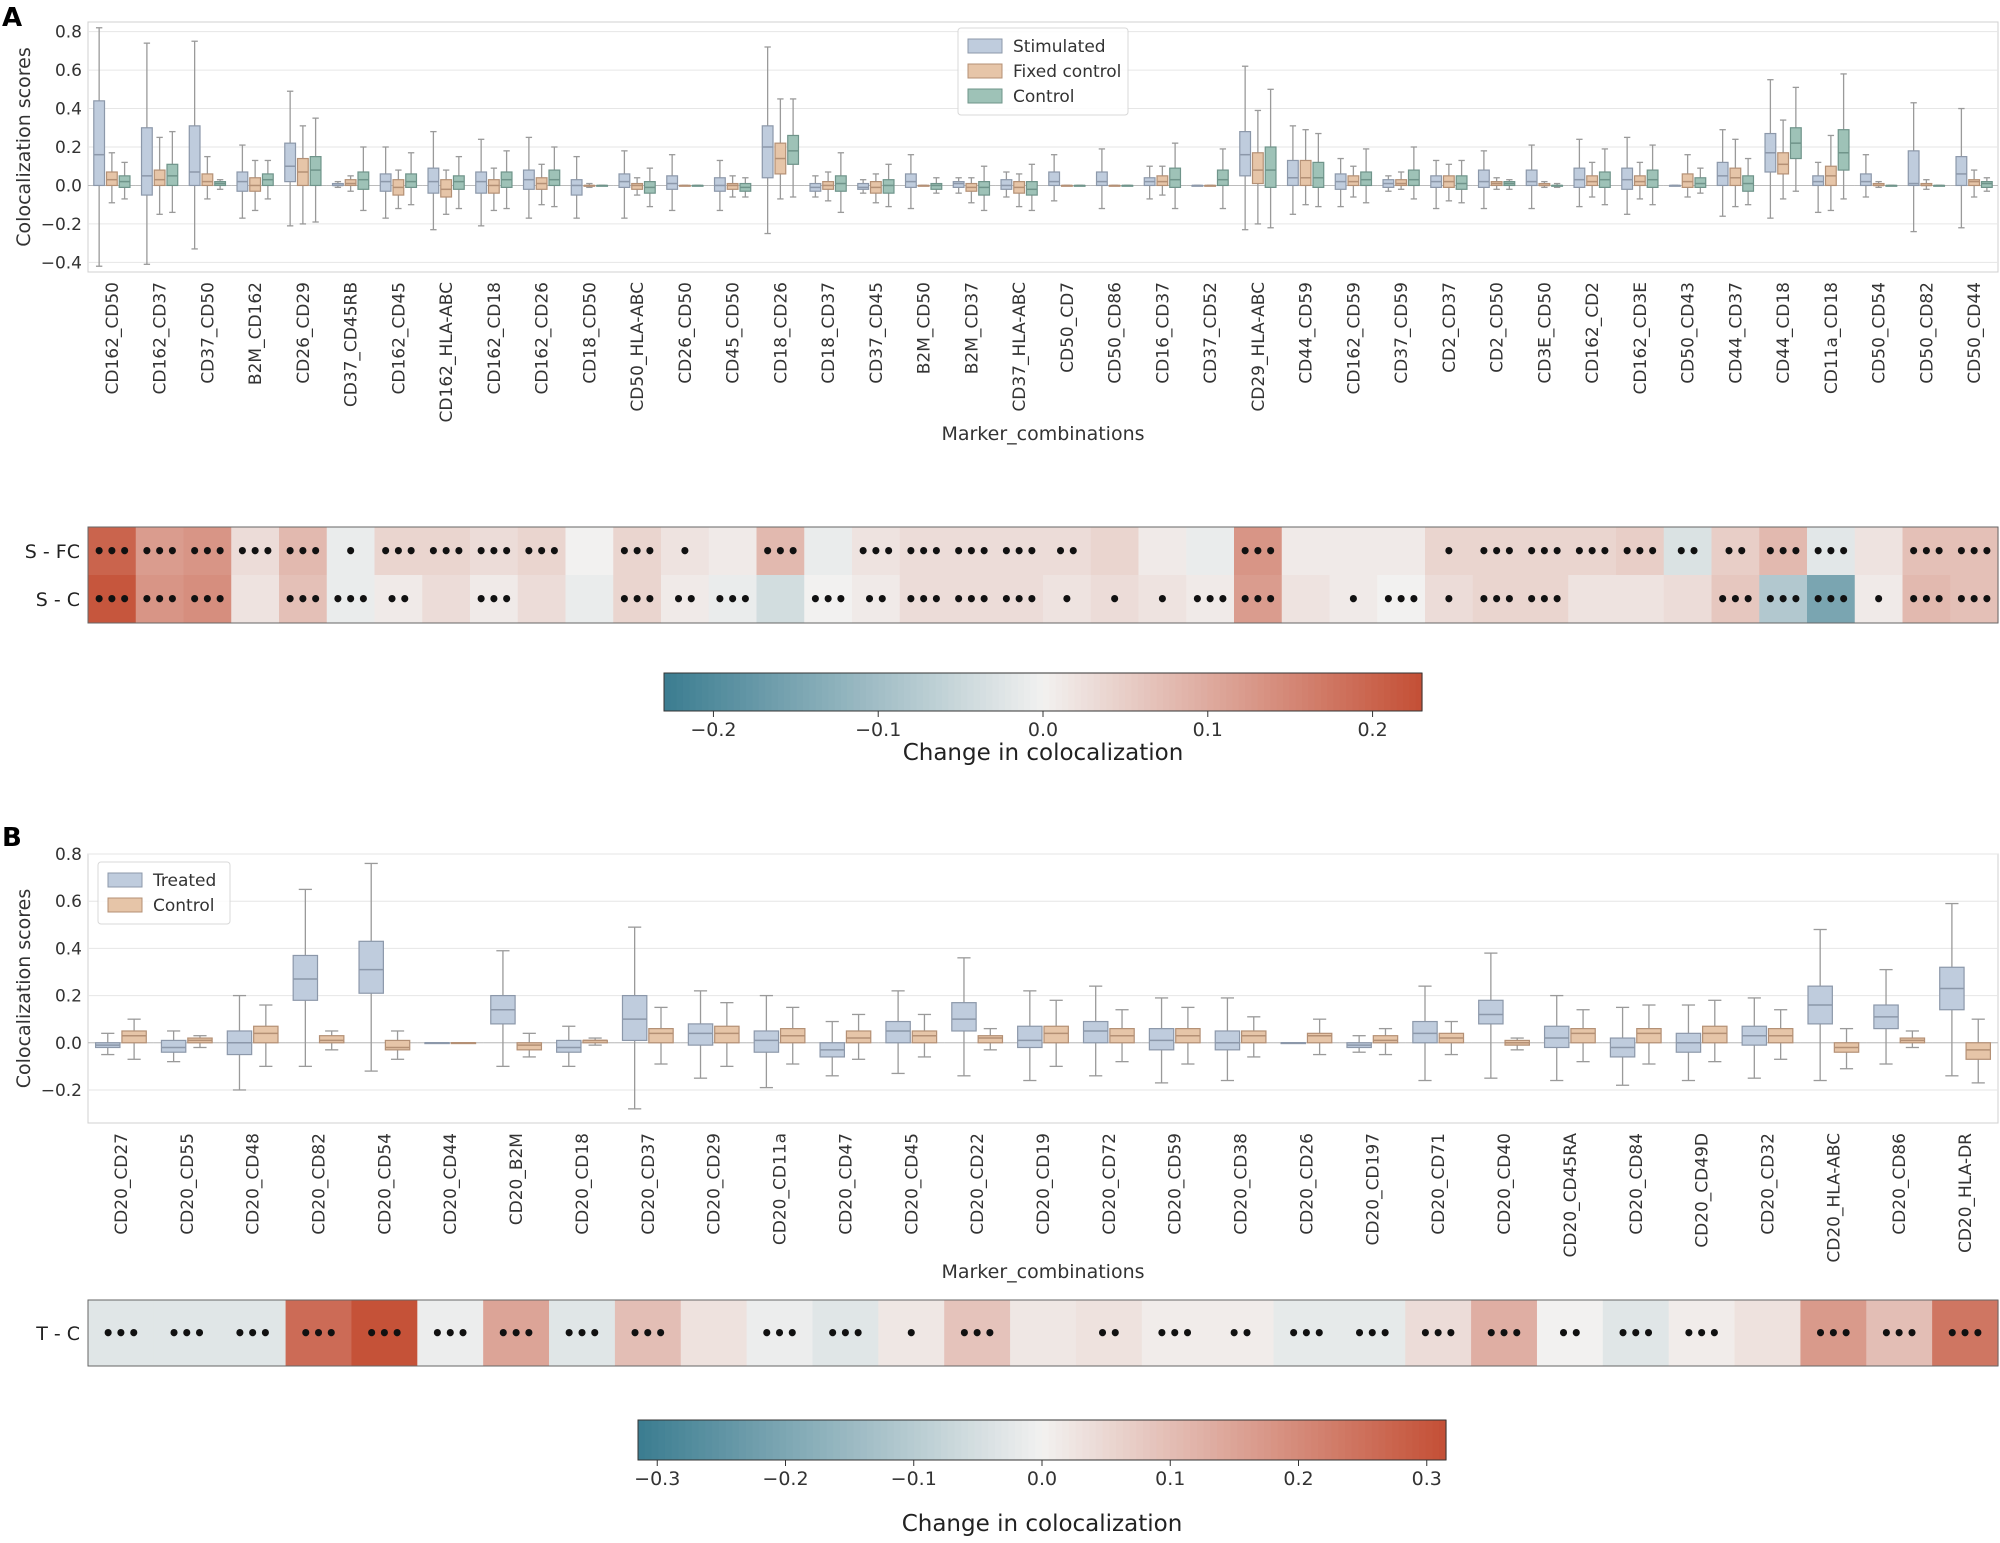 The width and height of the screenshot is (2000, 1543). Describe the element at coordinates (517, 1179) in the screenshot. I see `x-tick-label: CD20_B2M` at that location.